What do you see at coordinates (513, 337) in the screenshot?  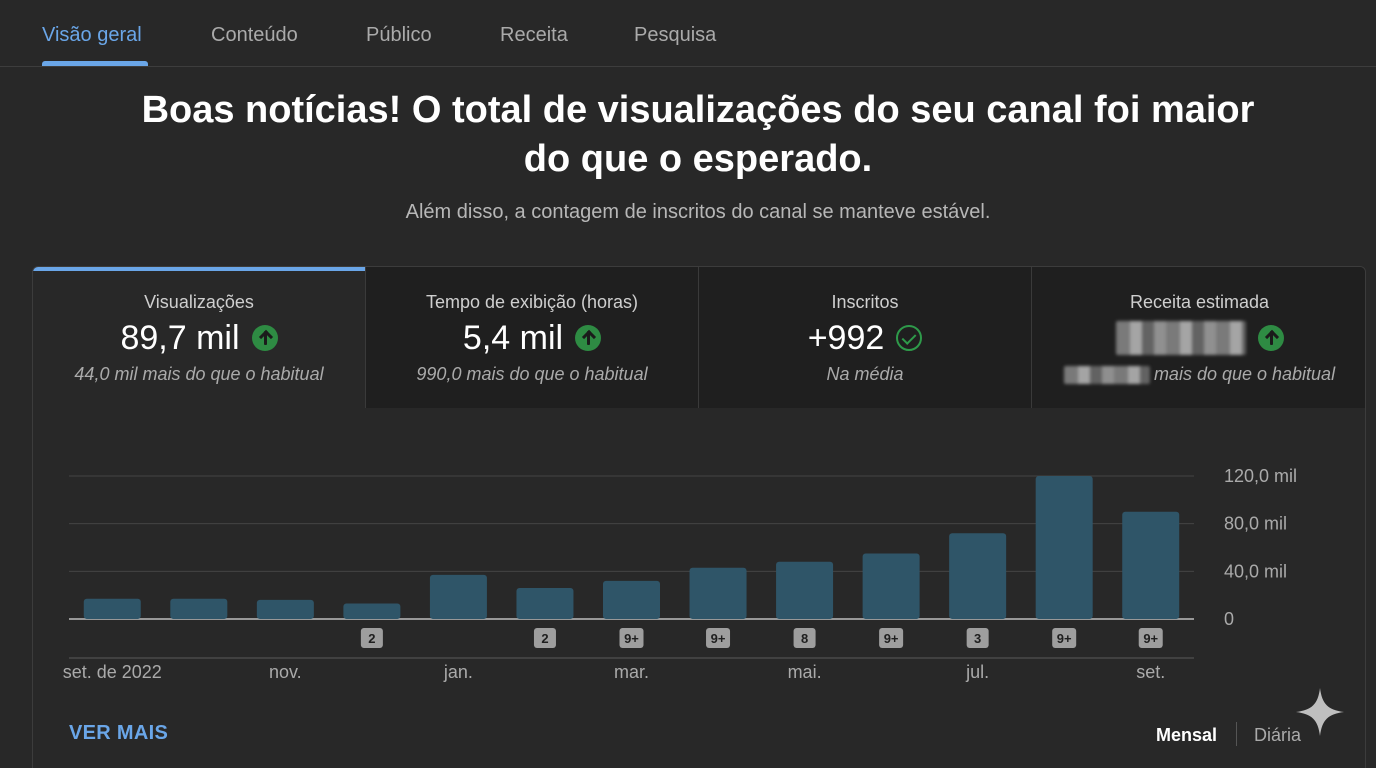 I see `metric-value: 5,4 mil` at bounding box center [513, 337].